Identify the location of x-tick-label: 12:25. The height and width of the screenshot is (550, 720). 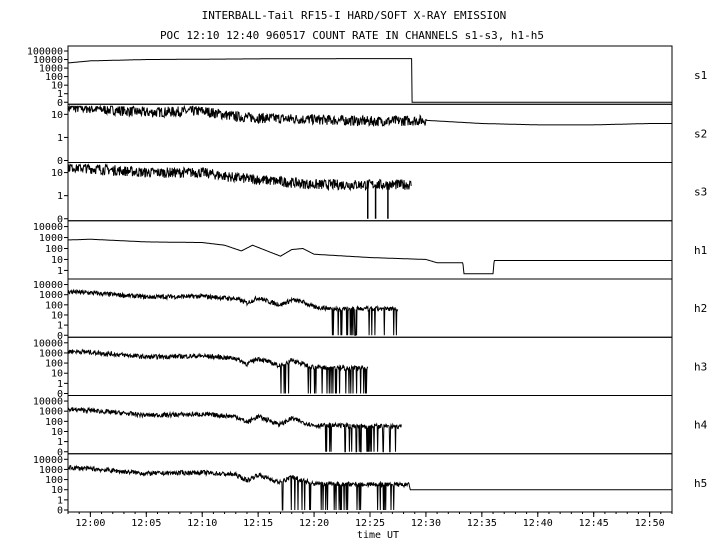
(370, 523).